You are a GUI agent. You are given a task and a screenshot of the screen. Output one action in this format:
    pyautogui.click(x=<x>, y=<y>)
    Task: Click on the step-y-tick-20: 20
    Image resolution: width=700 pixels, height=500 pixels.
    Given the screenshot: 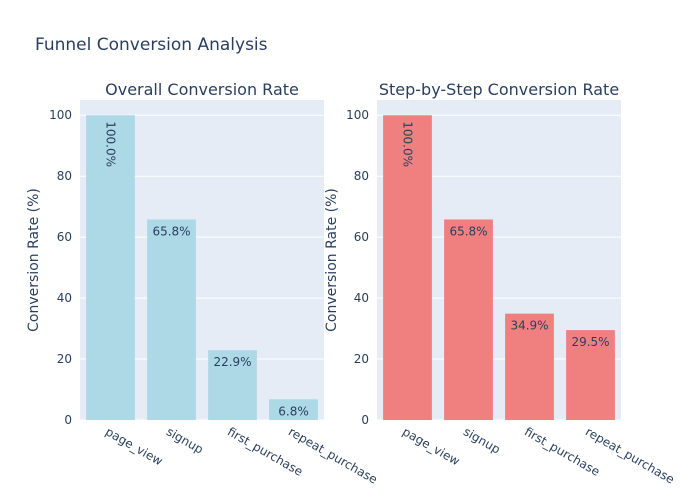 What is the action you would take?
    pyautogui.click(x=361, y=359)
    